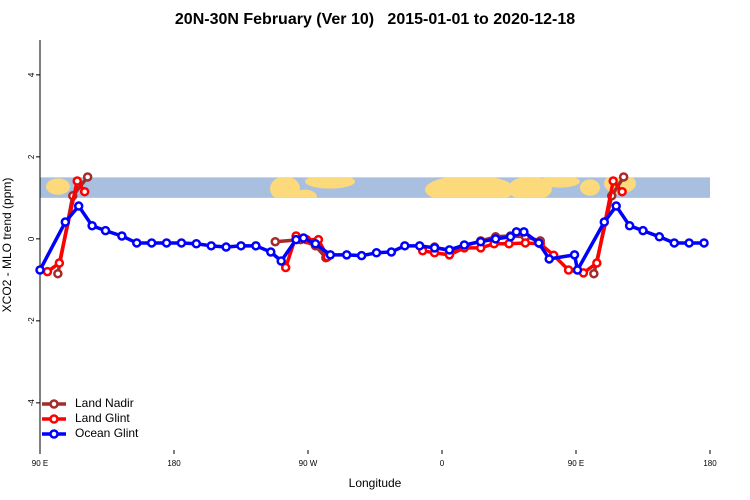 Image resolution: width=750 pixels, height=500 pixels. I want to click on y-tick-label: 4, so click(31, 74).